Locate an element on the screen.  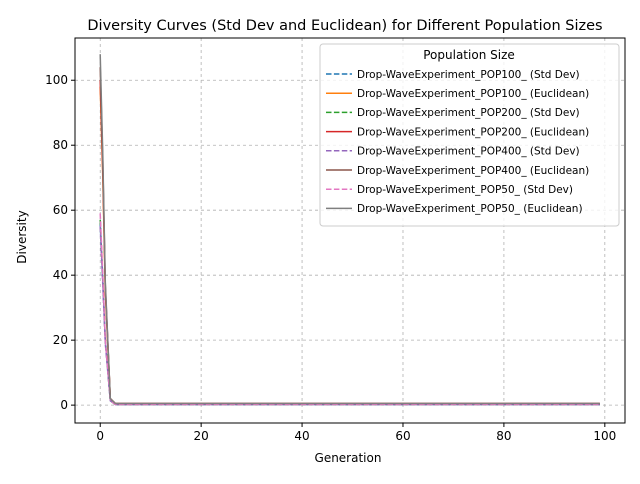
y-tick-label: 80 is located at coordinates (60, 145).